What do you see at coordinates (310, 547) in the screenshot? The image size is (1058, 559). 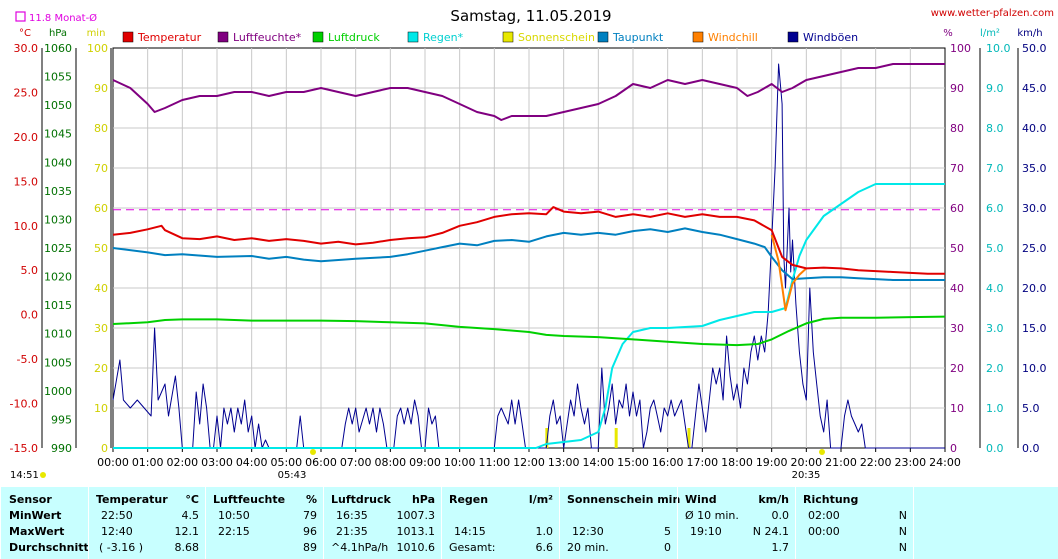 I see `hum-avg-value: 89` at bounding box center [310, 547].